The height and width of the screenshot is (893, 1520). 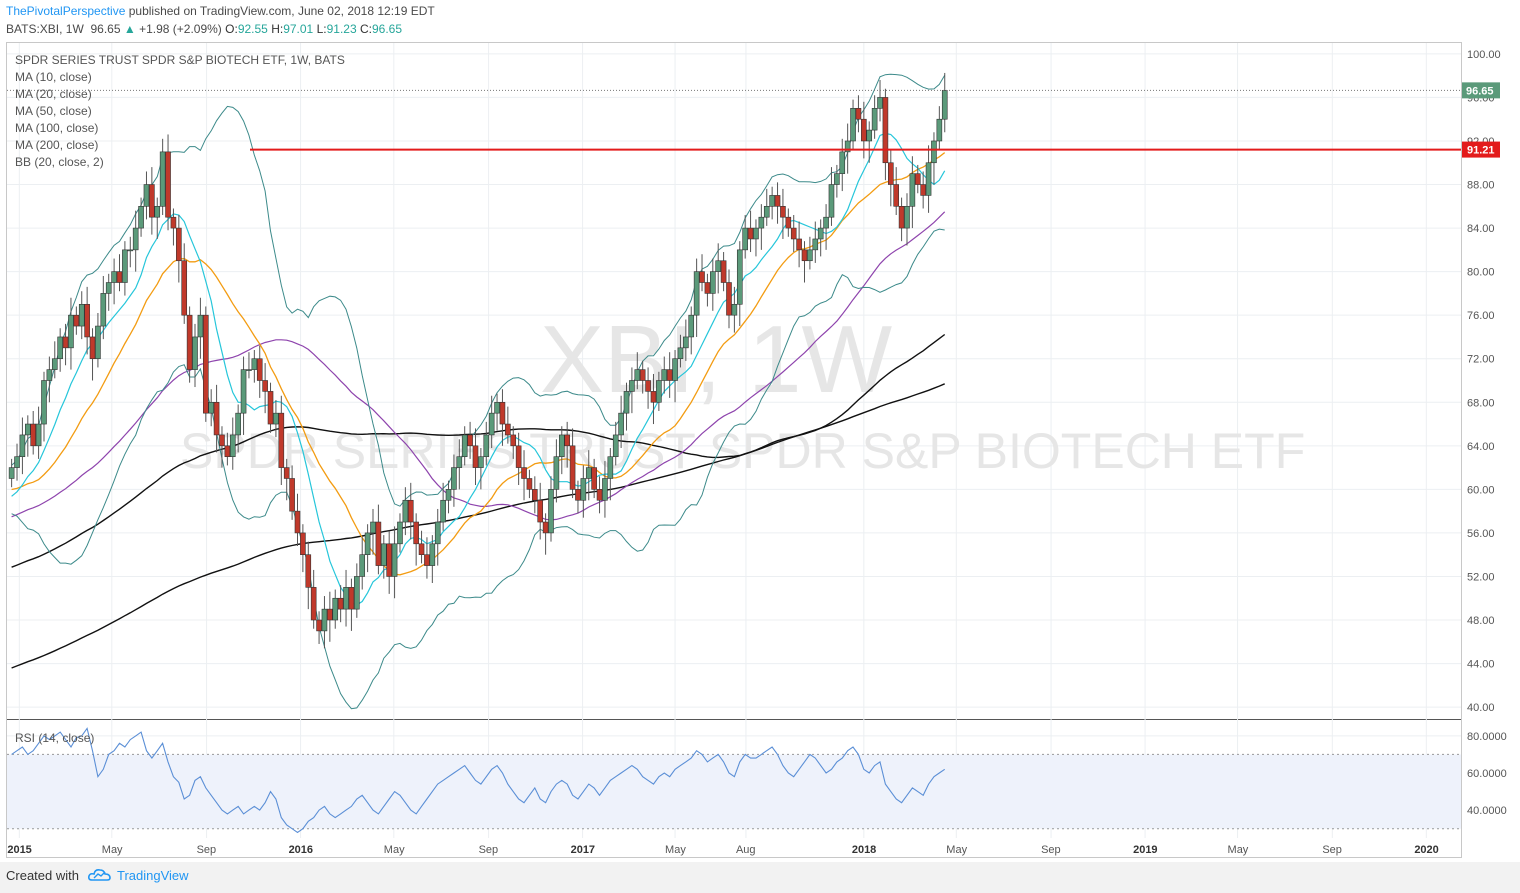 I want to click on last-price-label: 96.65, so click(x=1480, y=91).